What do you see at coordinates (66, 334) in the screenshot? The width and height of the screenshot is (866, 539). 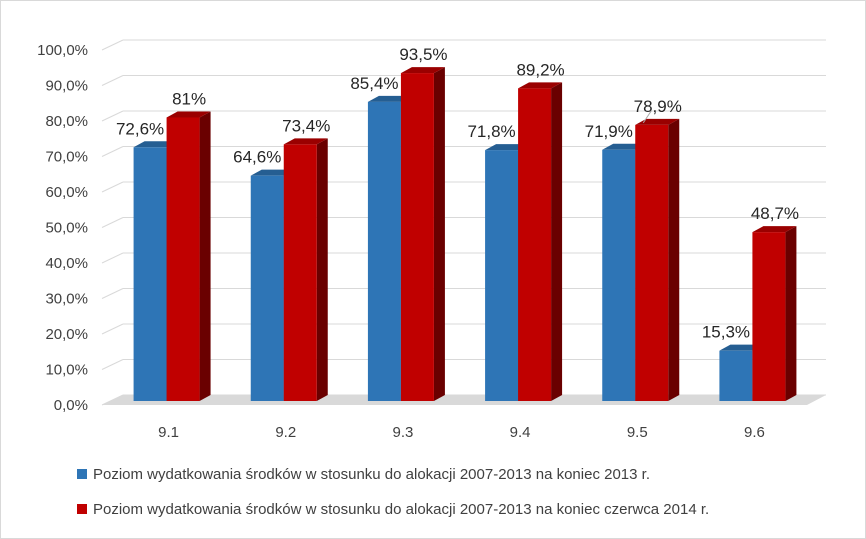 I see `y-tick-label: 20,0%` at bounding box center [66, 334].